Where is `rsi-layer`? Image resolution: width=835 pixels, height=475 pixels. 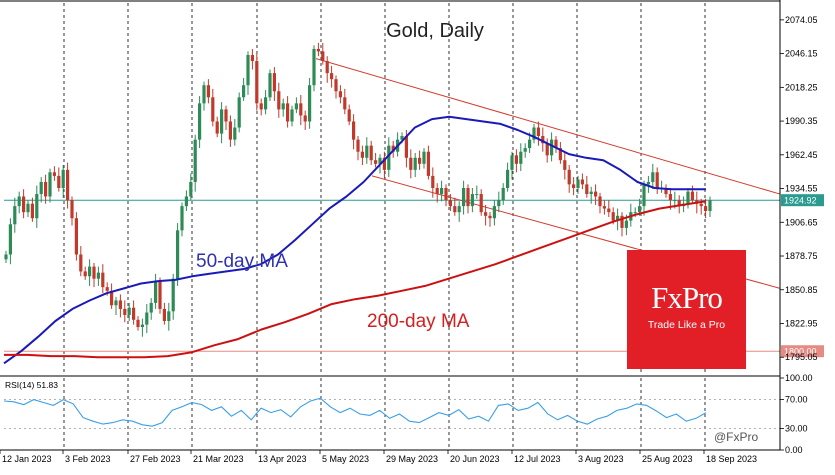
rsi-layer is located at coordinates (391, 413).